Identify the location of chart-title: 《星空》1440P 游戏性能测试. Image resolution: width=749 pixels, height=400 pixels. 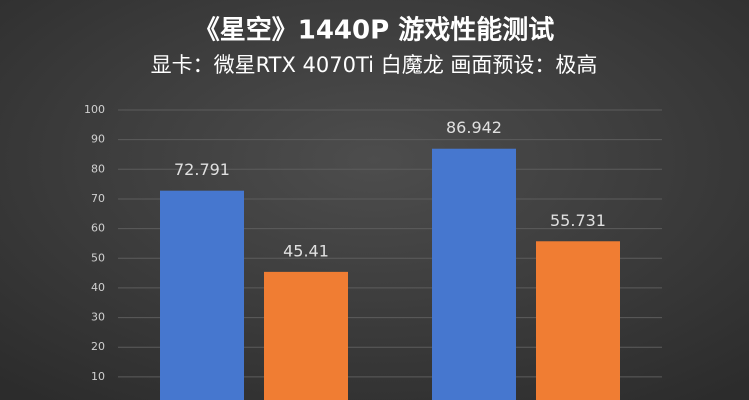
(374, 30).